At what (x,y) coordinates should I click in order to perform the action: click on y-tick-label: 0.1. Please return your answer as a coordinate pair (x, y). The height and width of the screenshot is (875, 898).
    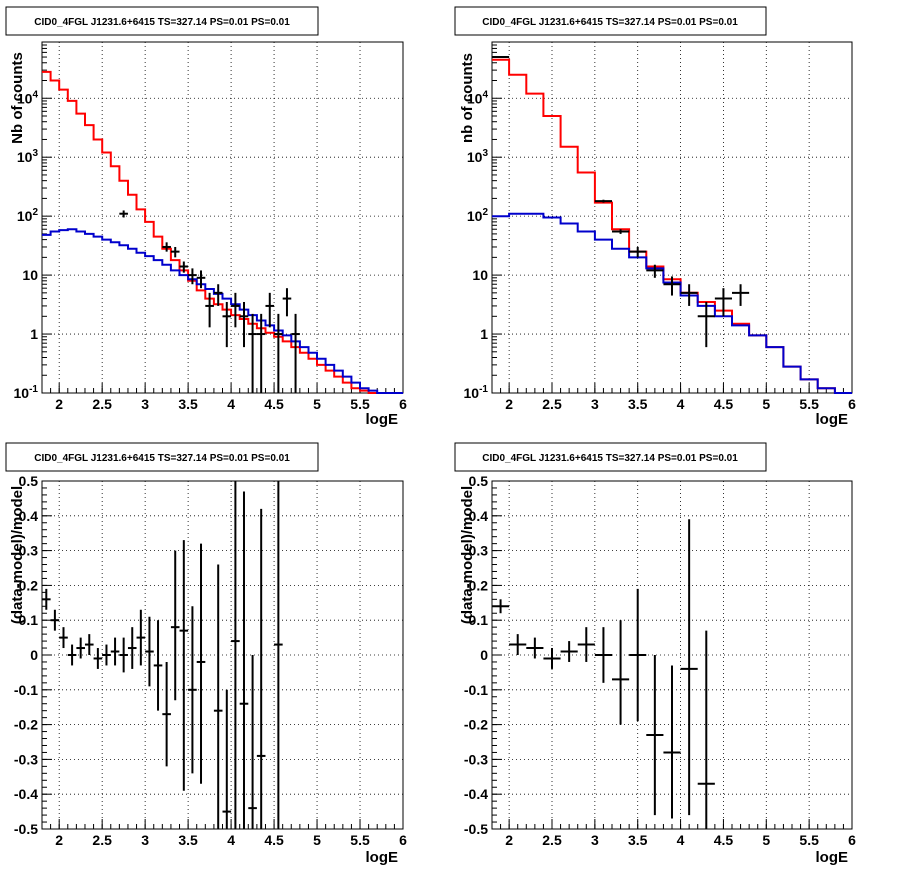
    Looking at the image, I should click on (29, 620).